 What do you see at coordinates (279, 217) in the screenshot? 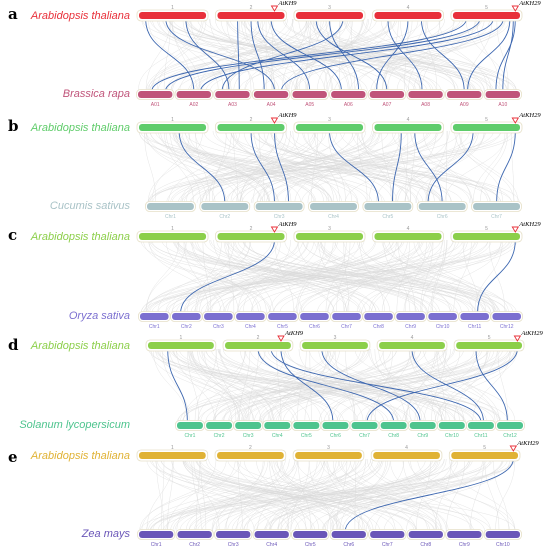
I see `bottom-chromosome-label: Chr3` at bounding box center [279, 217].